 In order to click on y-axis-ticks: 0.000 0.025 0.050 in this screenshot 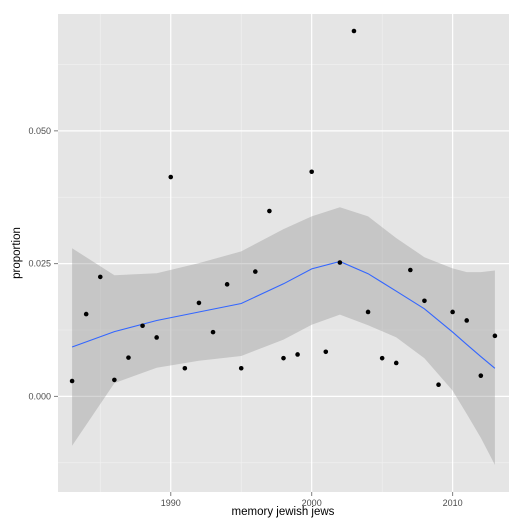, I will do `click(43, 263)`.